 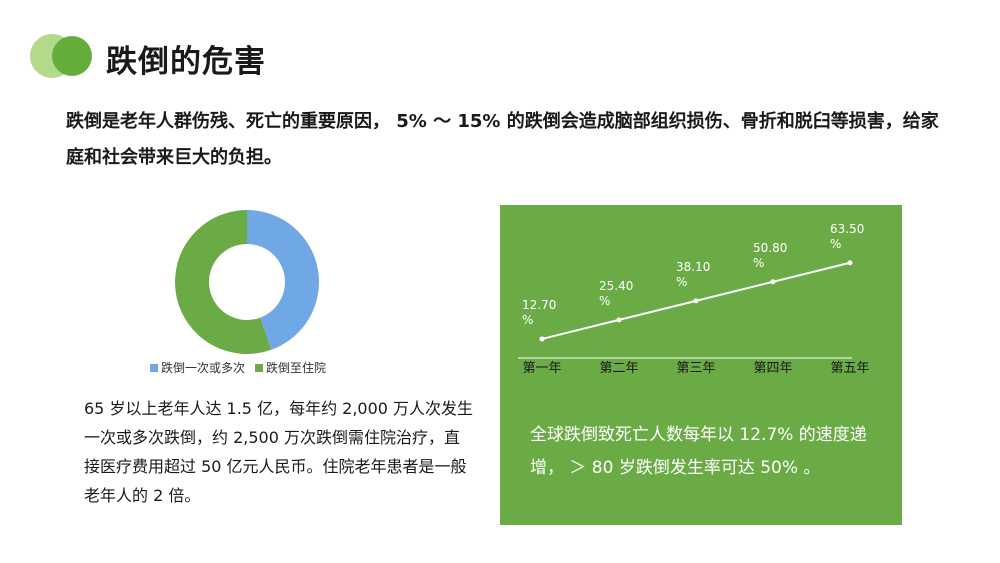 What do you see at coordinates (616, 293) in the screenshot?
I see `data-label: 25.40%` at bounding box center [616, 293].